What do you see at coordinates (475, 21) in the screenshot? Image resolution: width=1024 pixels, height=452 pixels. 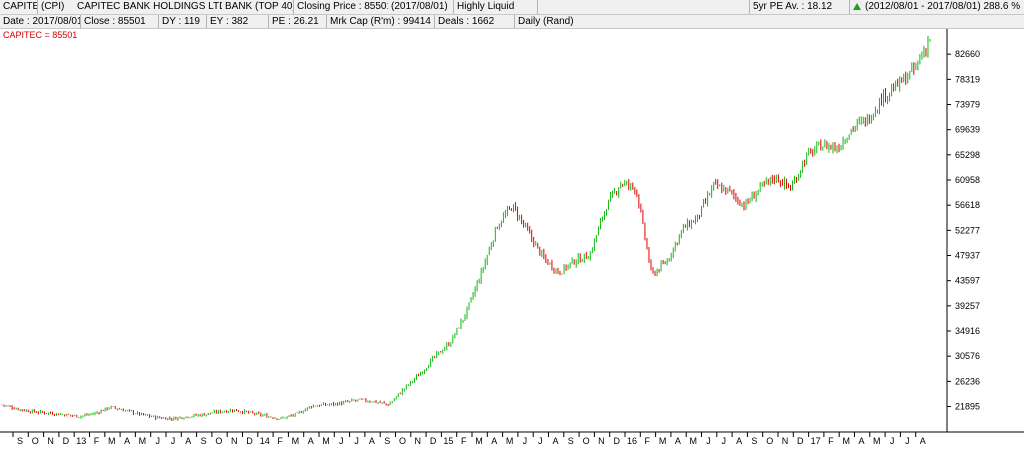 I see `deals-field: Deals : 1662` at bounding box center [475, 21].